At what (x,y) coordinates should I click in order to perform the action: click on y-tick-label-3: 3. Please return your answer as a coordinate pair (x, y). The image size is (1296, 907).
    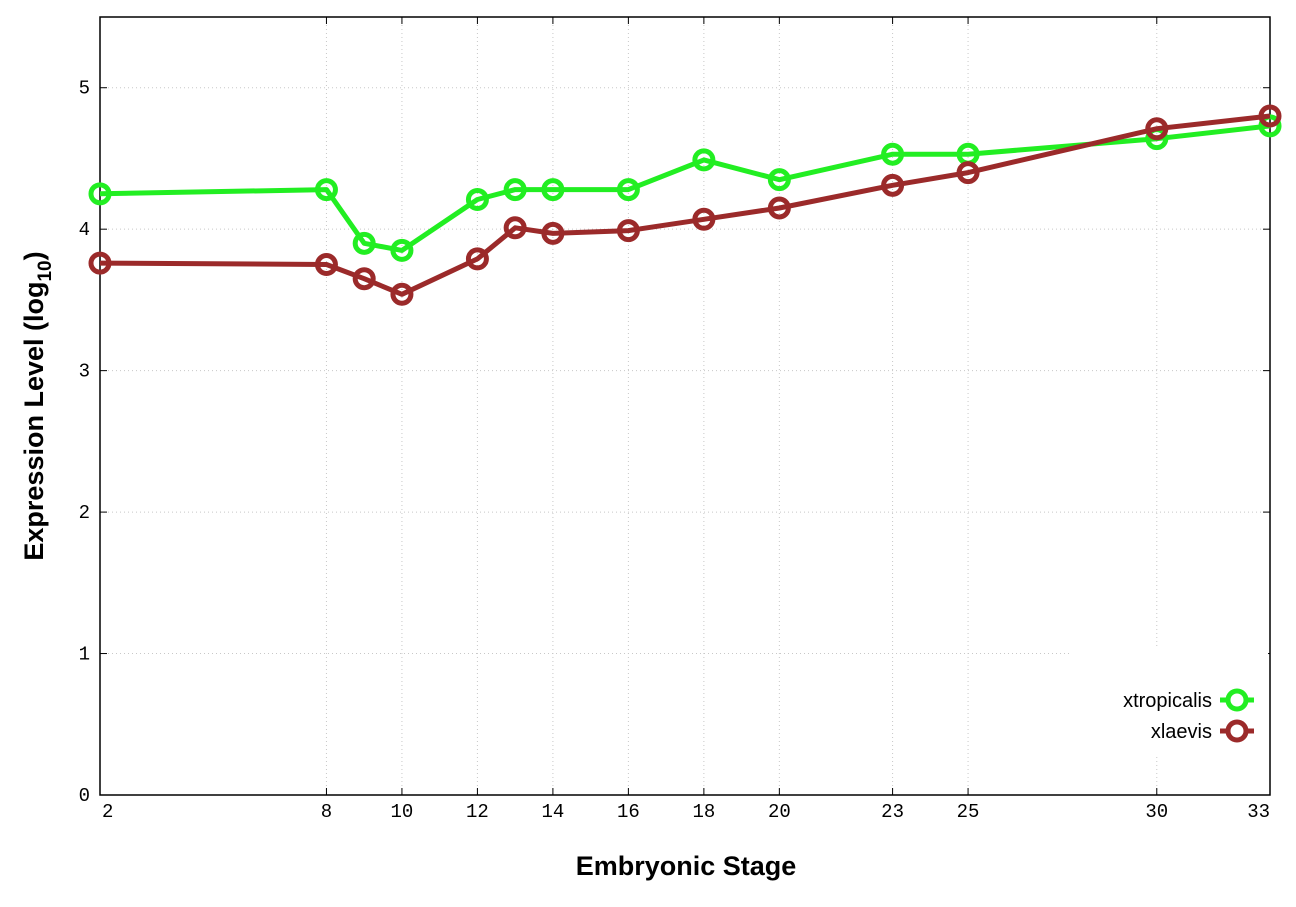
    Looking at the image, I should click on (84, 372).